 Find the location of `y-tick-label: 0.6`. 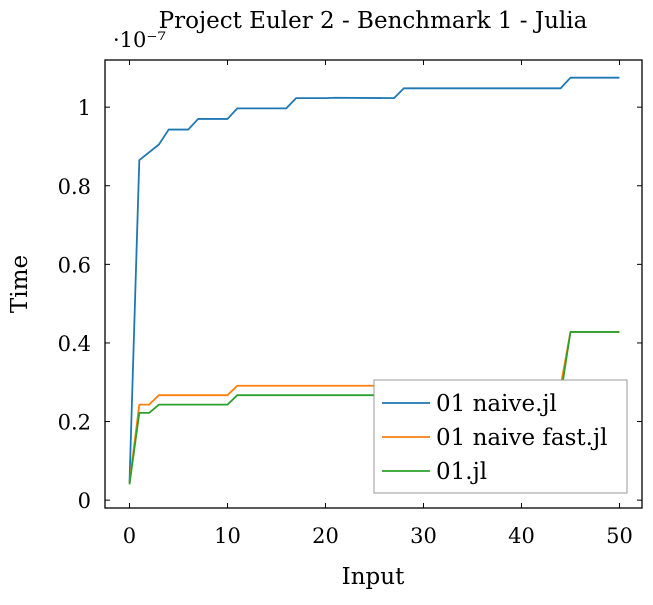

y-tick-label: 0.6 is located at coordinates (74, 265).